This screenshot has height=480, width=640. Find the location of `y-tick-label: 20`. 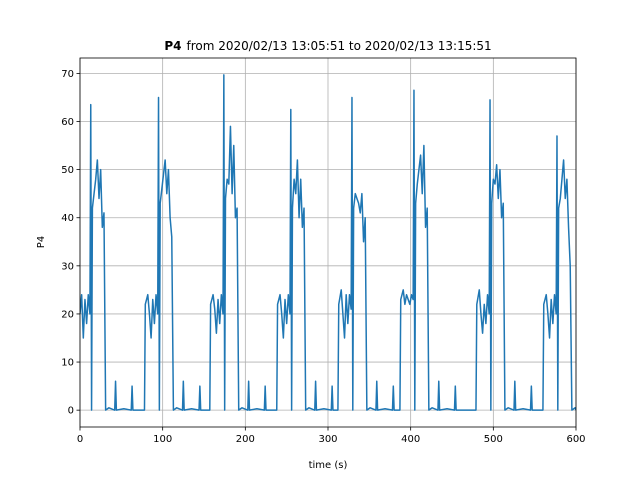

y-tick-label: 20 is located at coordinates (67, 314).